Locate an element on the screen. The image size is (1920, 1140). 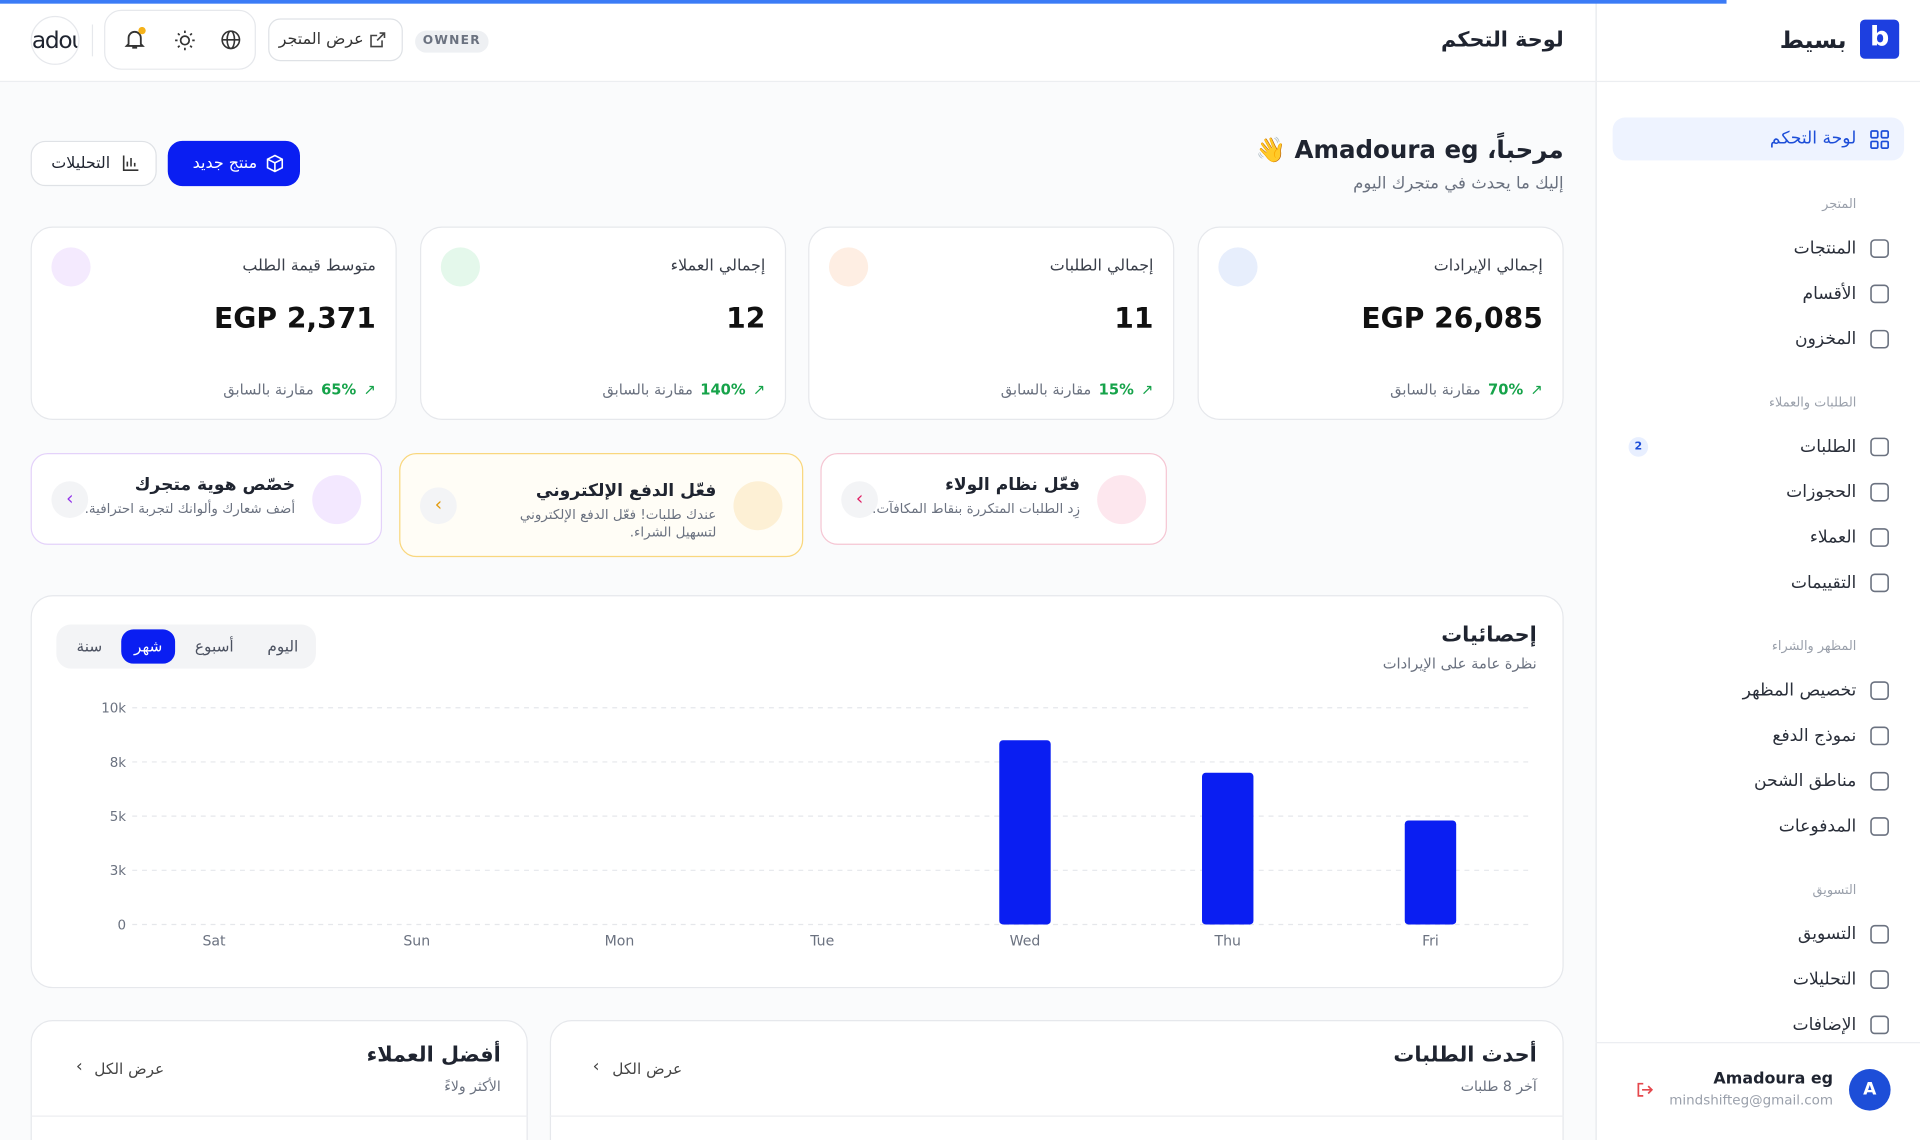
nav-item: العملاء is located at coordinates (1833, 537).